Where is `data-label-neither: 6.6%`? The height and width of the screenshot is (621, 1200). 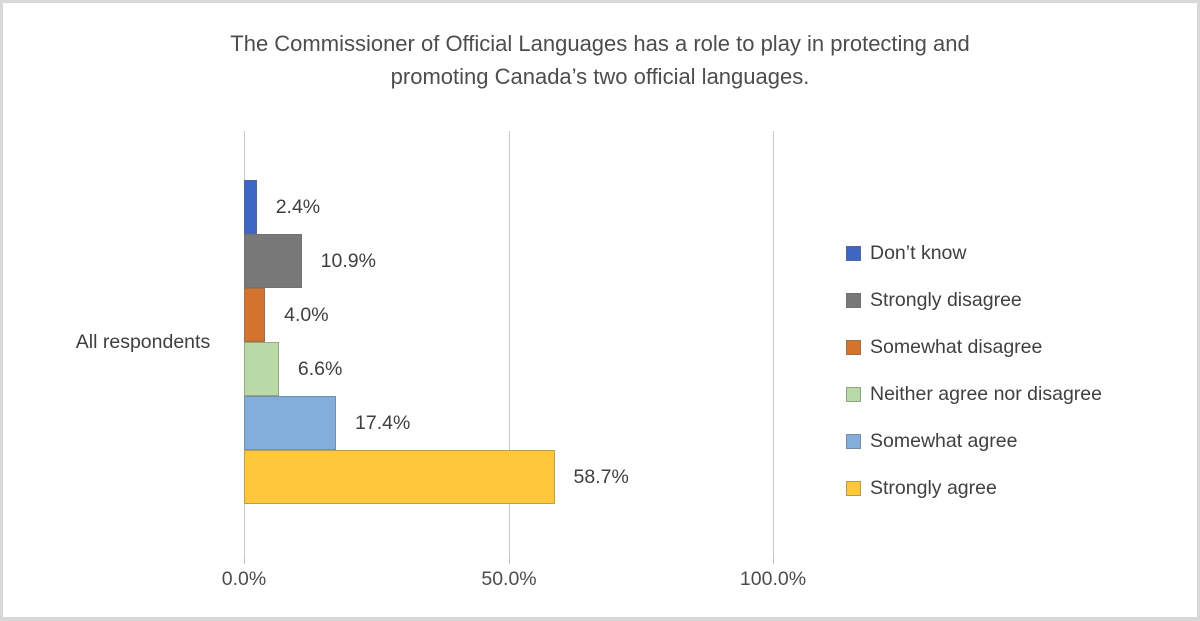
data-label-neither: 6.6% is located at coordinates (320, 368).